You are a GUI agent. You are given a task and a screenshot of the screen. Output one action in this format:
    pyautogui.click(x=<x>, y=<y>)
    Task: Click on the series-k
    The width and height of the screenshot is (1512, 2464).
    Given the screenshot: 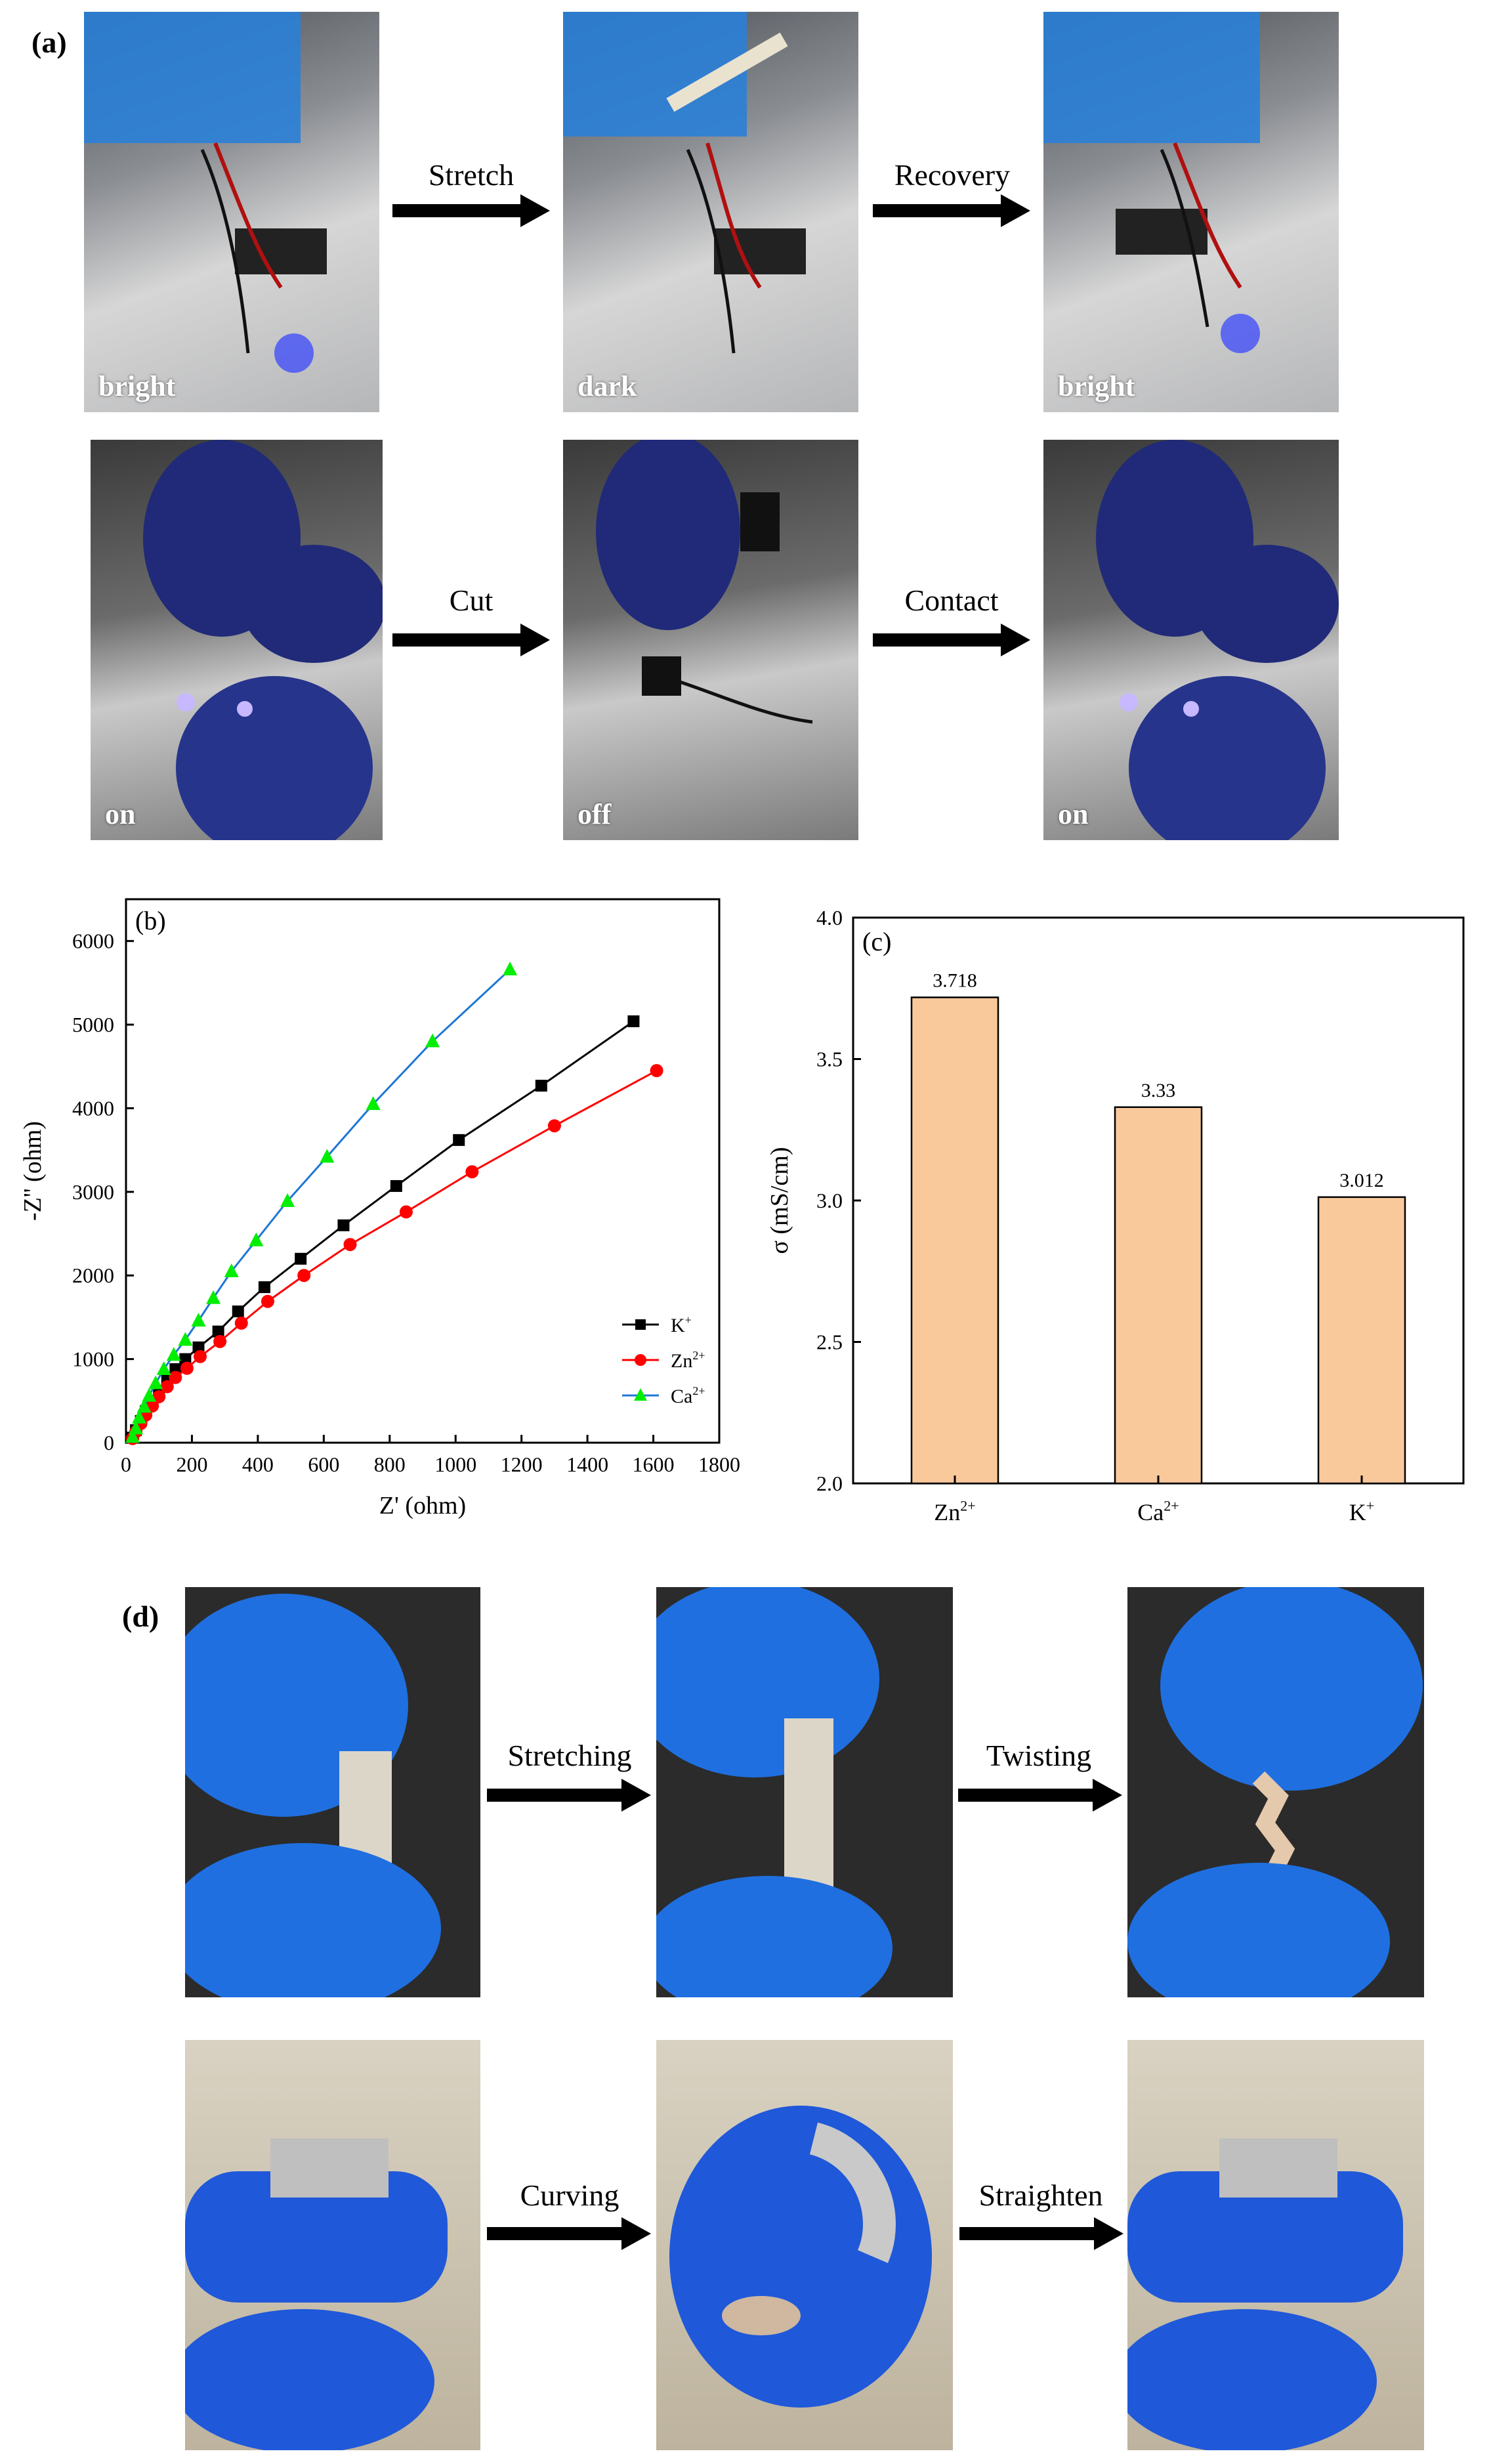 What is the action you would take?
    pyautogui.click(x=383, y=1229)
    